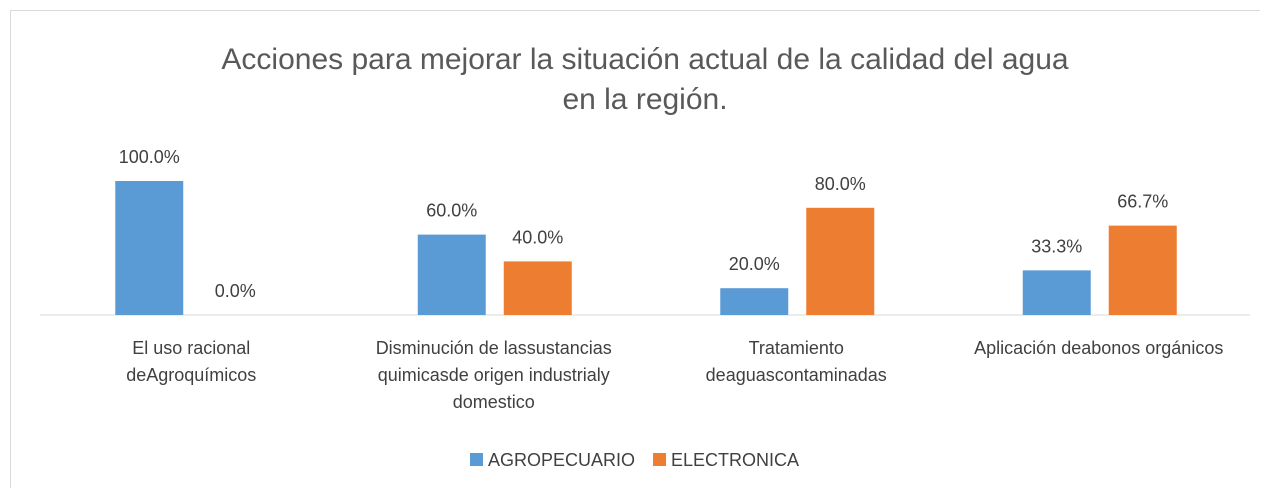  What do you see at coordinates (191, 361) in the screenshot?
I see `x-tick-label: El uso racional deAgroquímicos` at bounding box center [191, 361].